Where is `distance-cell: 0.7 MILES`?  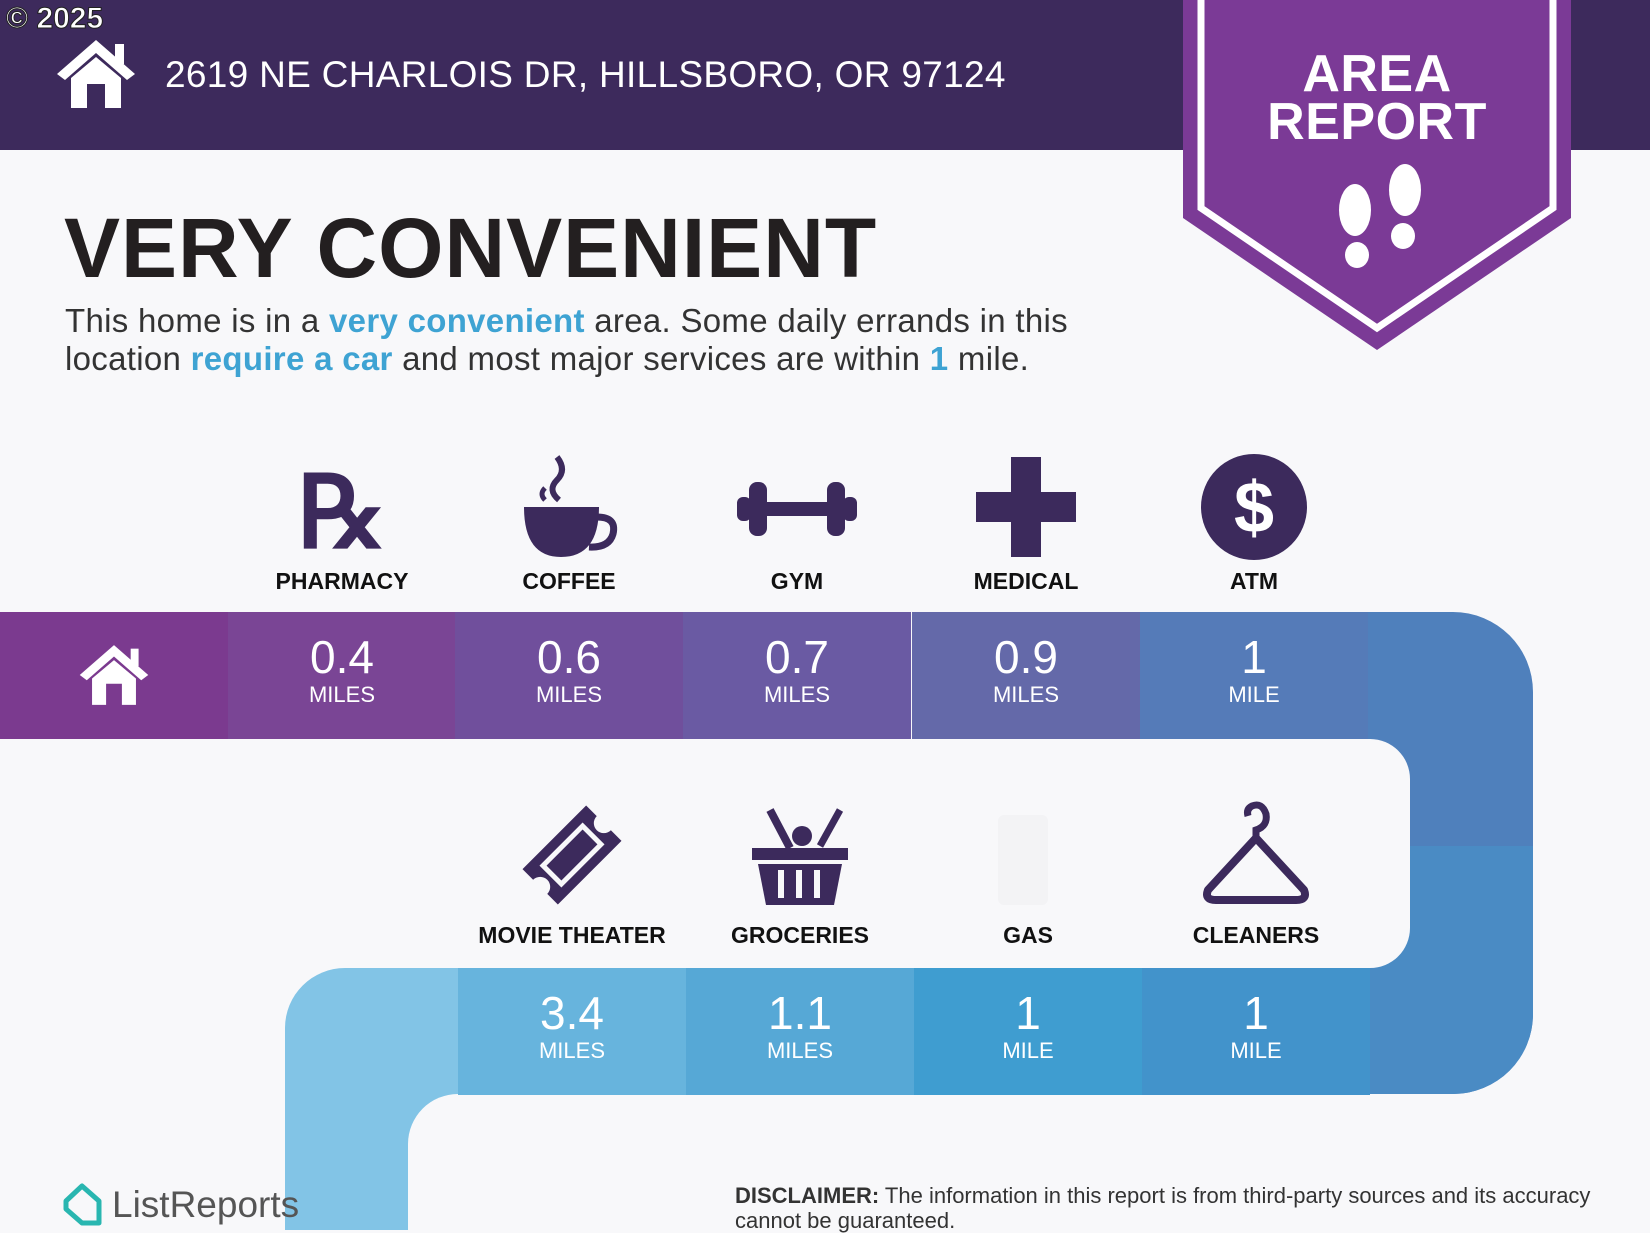
distance-cell: 0.7 MILES is located at coordinates (797, 675).